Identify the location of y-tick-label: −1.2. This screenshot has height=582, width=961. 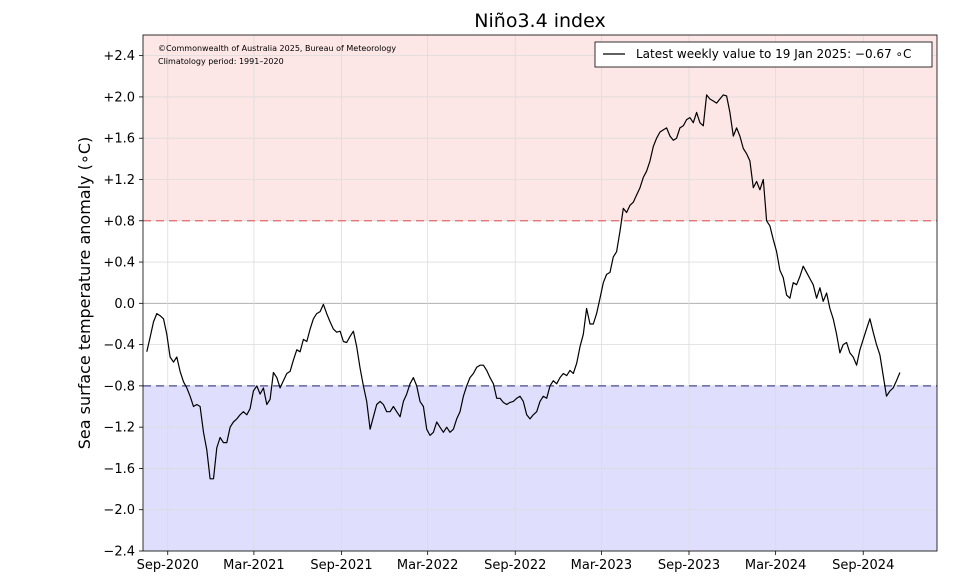
(119, 428).